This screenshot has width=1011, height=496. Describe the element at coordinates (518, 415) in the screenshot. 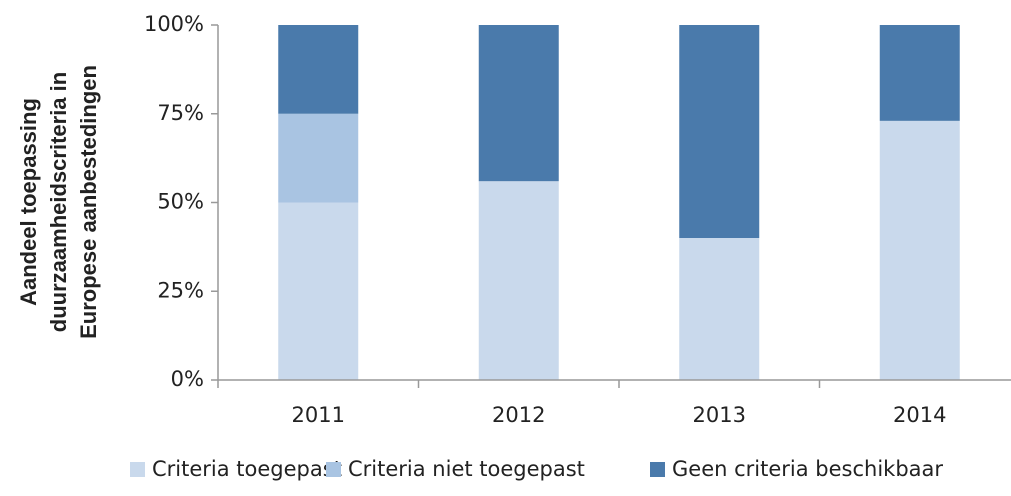

I see `x-tick-label: 2012` at that location.